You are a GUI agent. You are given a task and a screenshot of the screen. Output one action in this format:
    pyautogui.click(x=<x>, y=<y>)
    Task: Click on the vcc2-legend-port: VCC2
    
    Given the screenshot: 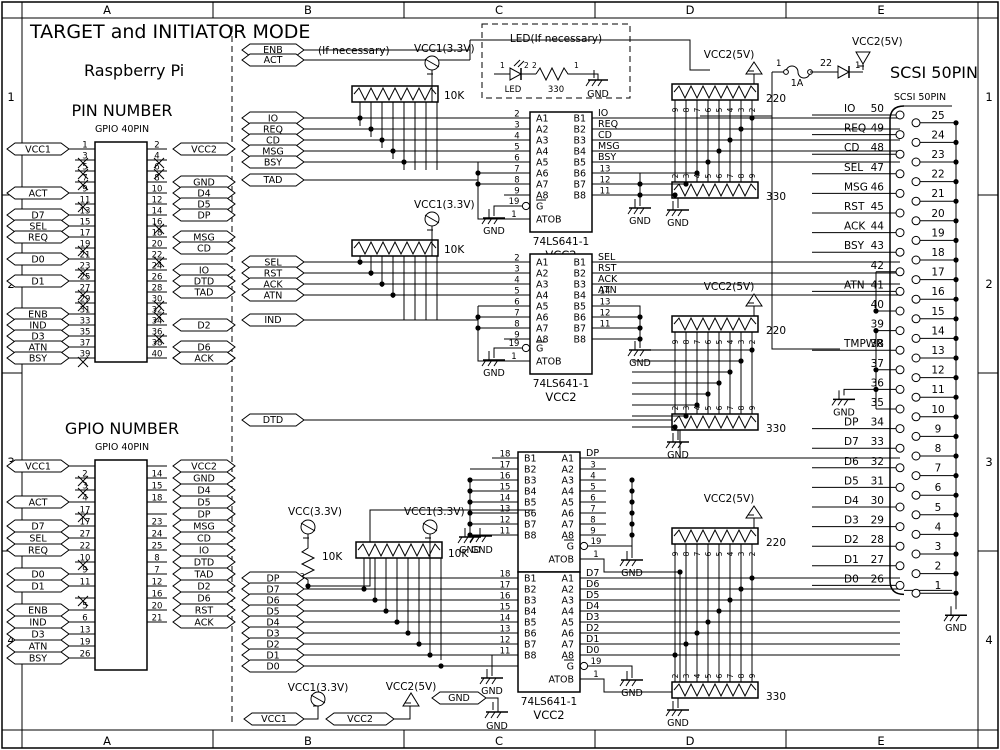 What is the action you would take?
    pyautogui.click(x=360, y=719)
    